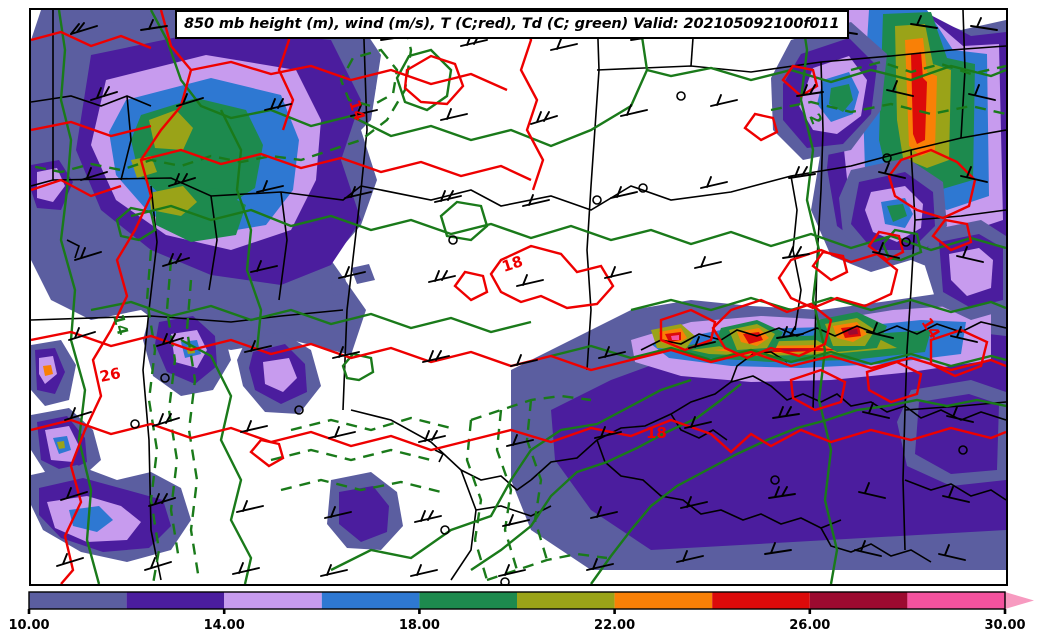 Image resolution: width=1037 pixels, height=633 pixels. I want to click on contour-label-t-14a: 14, so click(357, 110).